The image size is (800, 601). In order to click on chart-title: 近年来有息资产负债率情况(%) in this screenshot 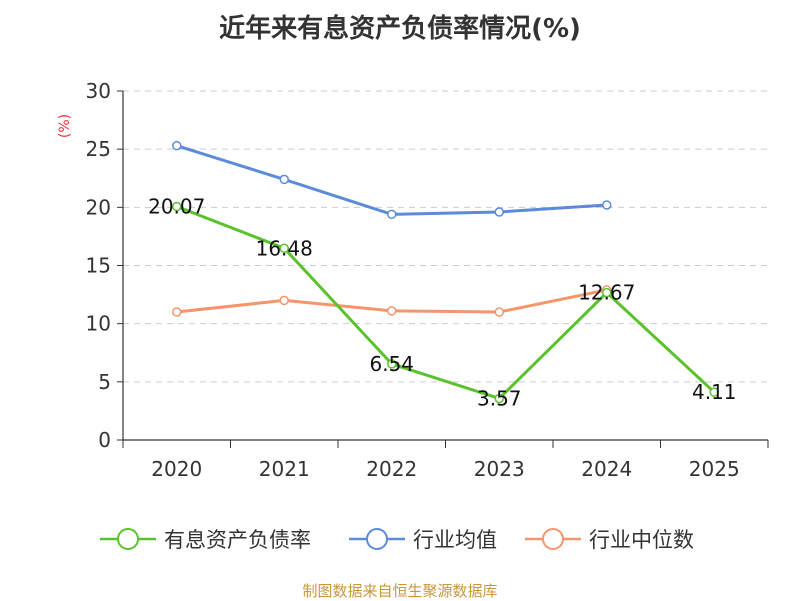, I will do `click(400, 29)`.